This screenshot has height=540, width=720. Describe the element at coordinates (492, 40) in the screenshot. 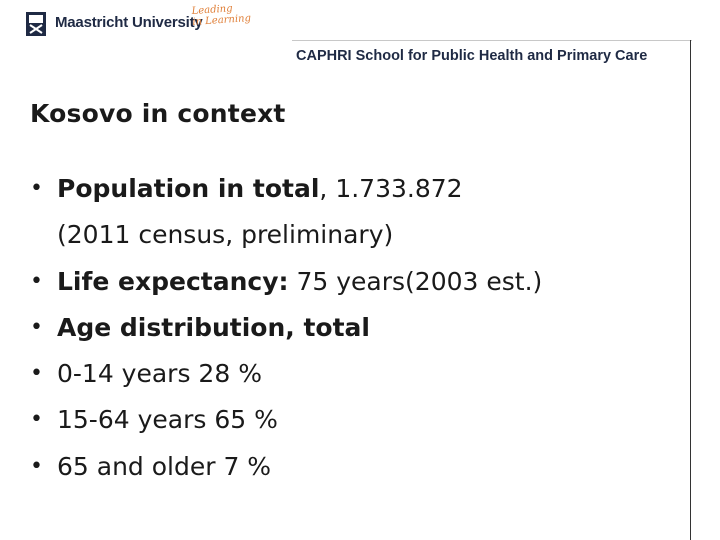

I see `header-divider` at that location.